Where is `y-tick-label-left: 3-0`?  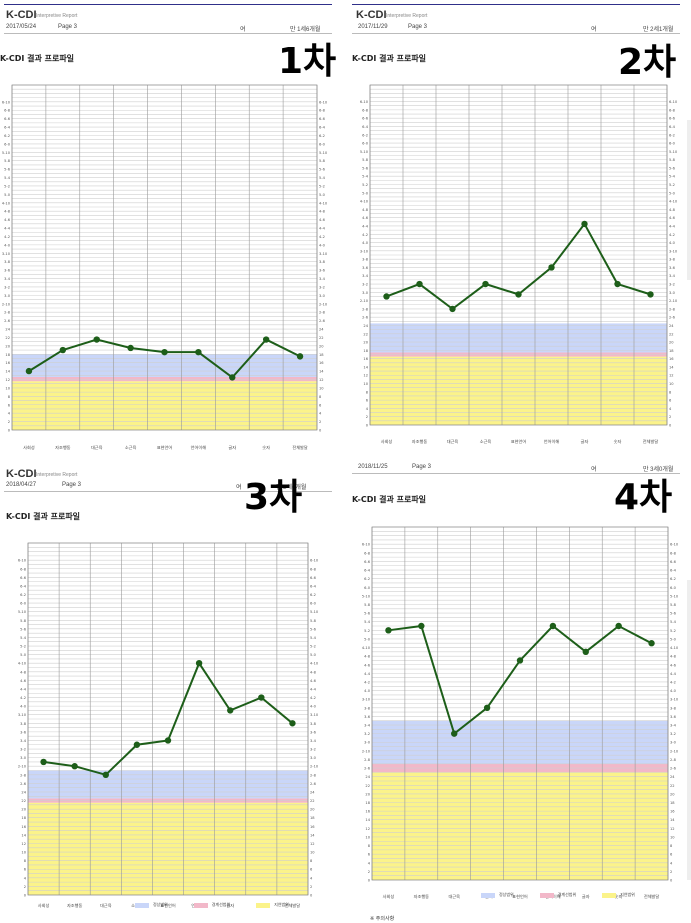 y-tick-label-left: 3-0 is located at coordinates (365, 293).